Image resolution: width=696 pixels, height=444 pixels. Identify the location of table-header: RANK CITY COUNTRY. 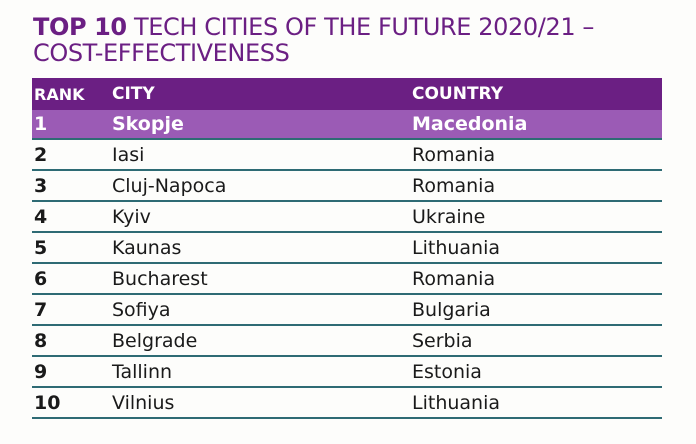
(347, 94).